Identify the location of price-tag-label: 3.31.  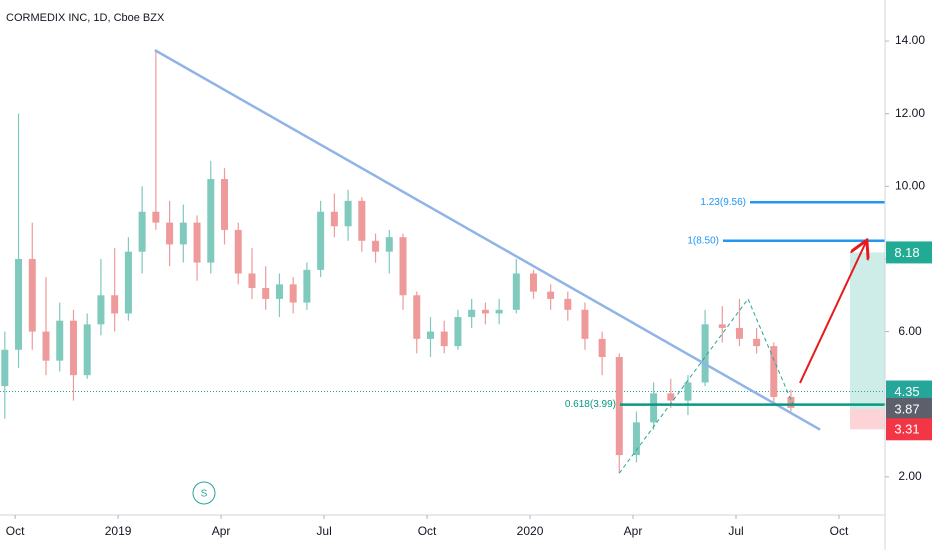
(906, 429).